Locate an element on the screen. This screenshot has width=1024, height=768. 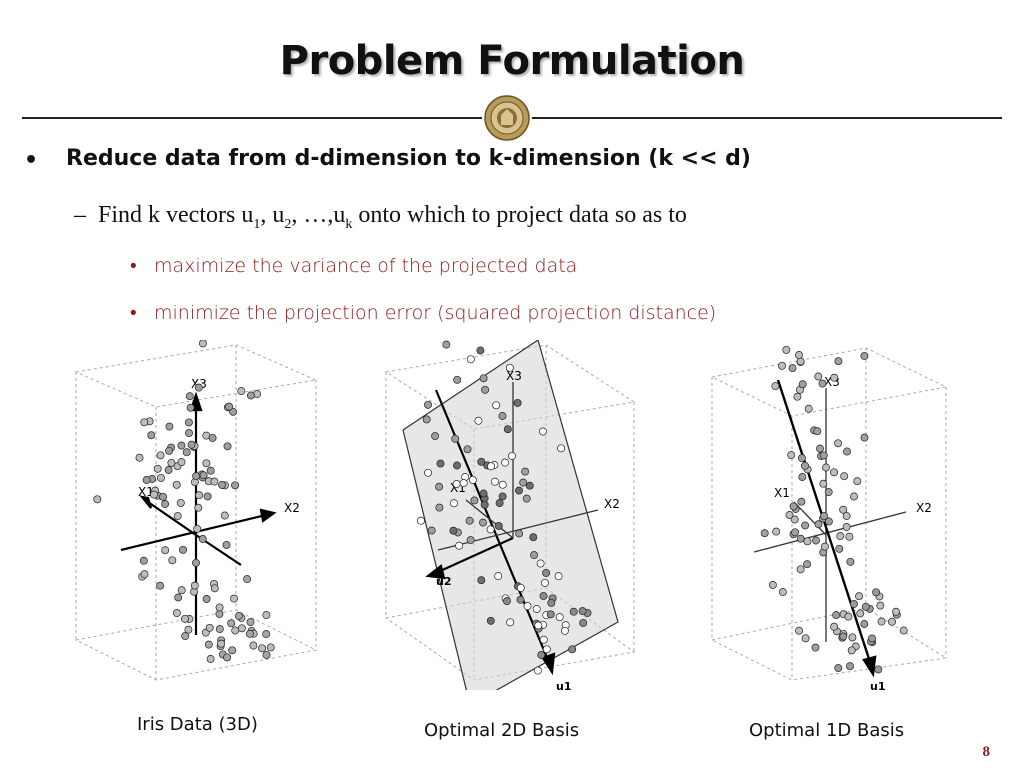
title-rule-left is located at coordinates (252, 118).